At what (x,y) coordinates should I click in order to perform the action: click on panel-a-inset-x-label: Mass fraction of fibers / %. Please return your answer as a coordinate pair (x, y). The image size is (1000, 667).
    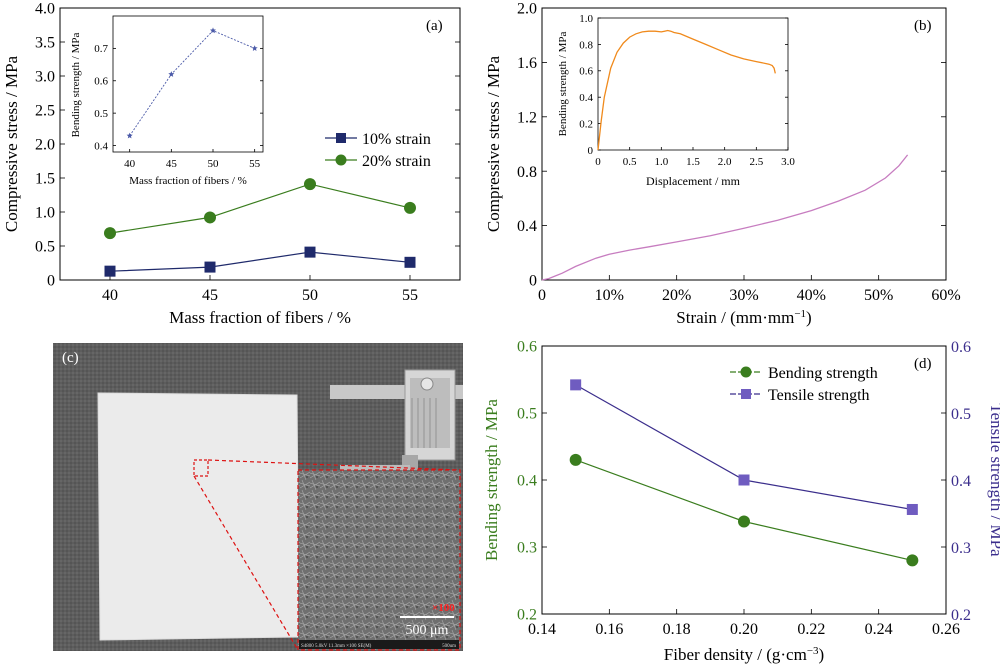
    Looking at the image, I should click on (188, 181).